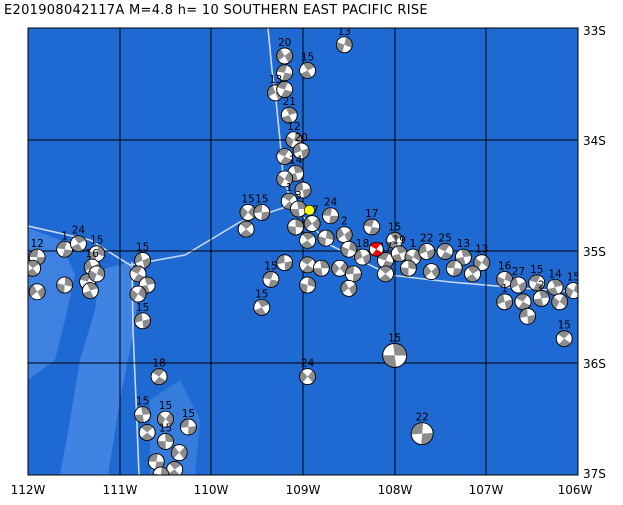 This screenshot has width=623, height=505. Describe the element at coordinates (395, 490) in the screenshot. I see `lon-label-108w: 108W` at that location.